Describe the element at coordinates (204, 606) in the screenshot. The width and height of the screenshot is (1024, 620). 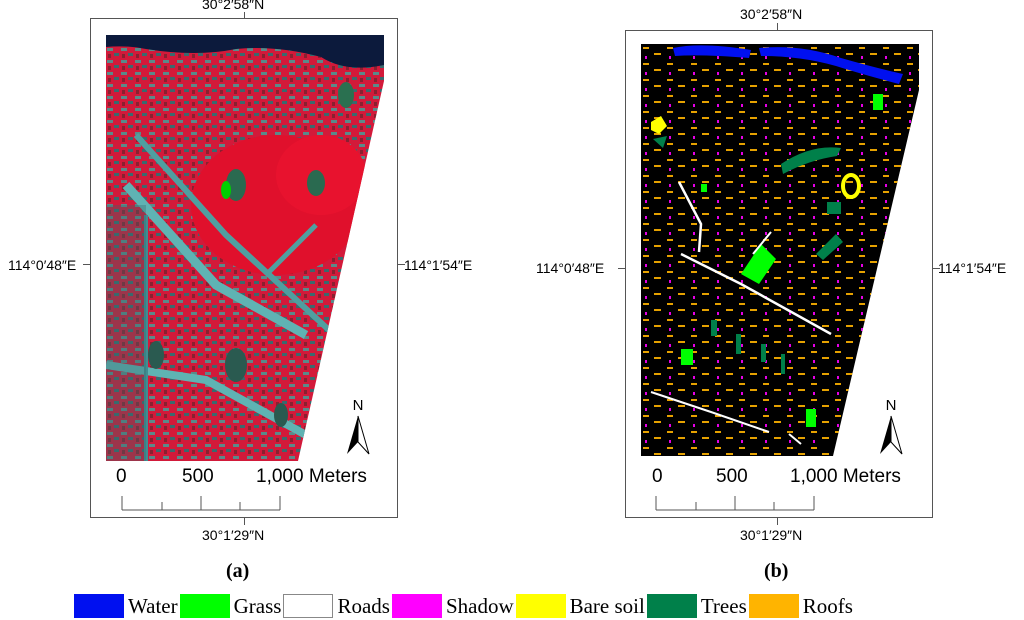
I see `grass-swatch` at that location.